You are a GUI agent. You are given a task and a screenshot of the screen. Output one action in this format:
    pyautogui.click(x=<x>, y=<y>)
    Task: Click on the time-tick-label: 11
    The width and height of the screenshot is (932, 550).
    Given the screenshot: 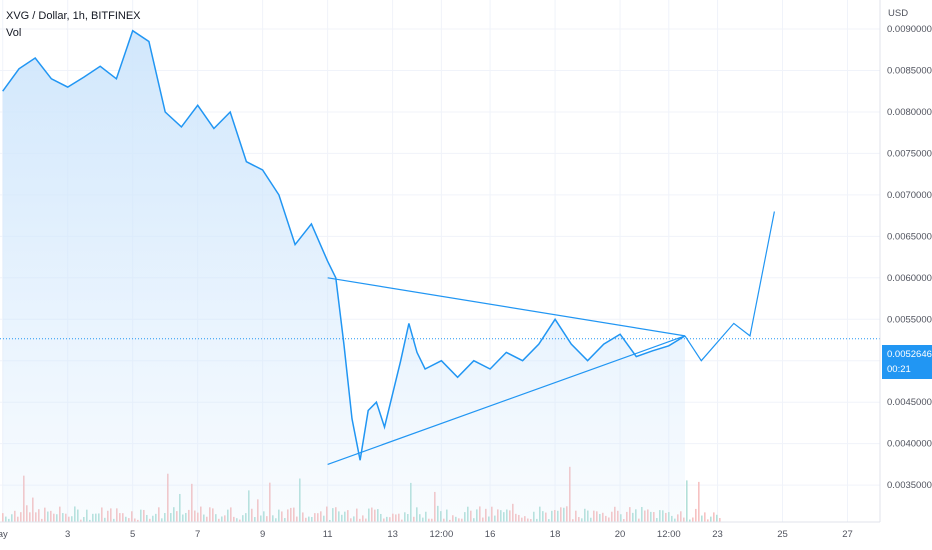 What is the action you would take?
    pyautogui.click(x=328, y=534)
    